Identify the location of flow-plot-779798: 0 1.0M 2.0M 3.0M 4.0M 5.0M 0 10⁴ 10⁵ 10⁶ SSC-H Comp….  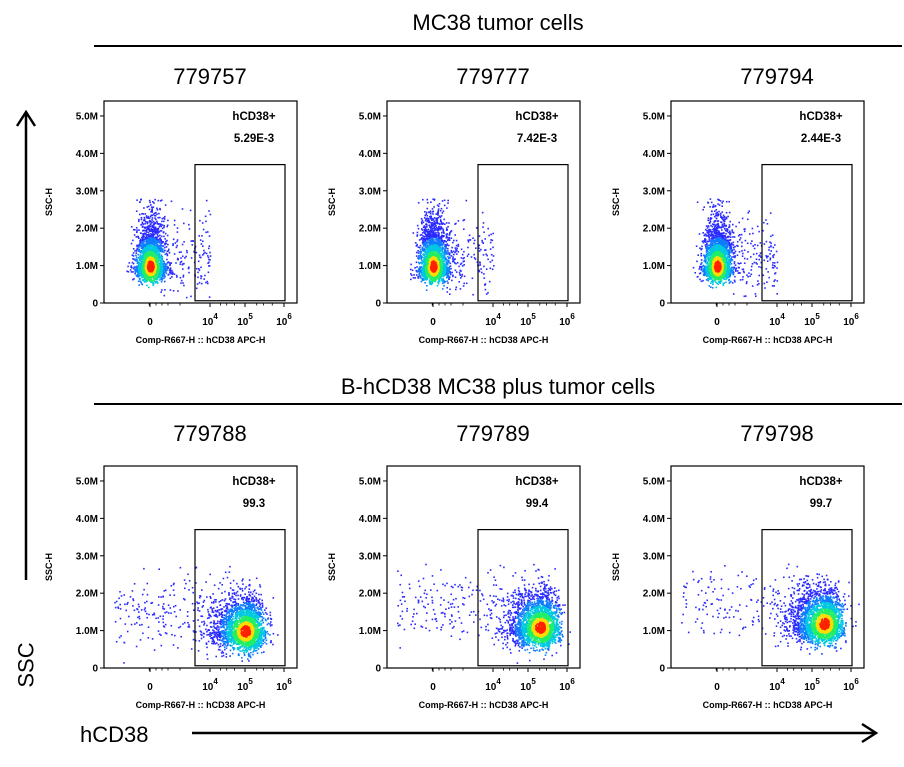
(736, 596).